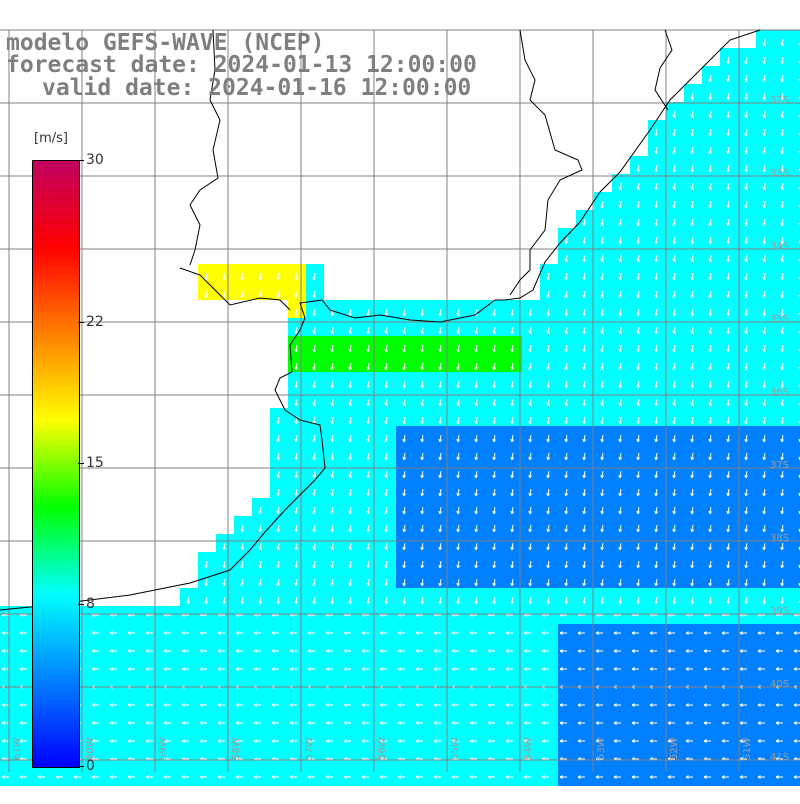 This screenshot has width=800, height=804. What do you see at coordinates (455, 748) in the screenshot?
I see `longitude-label: 55W` at bounding box center [455, 748].